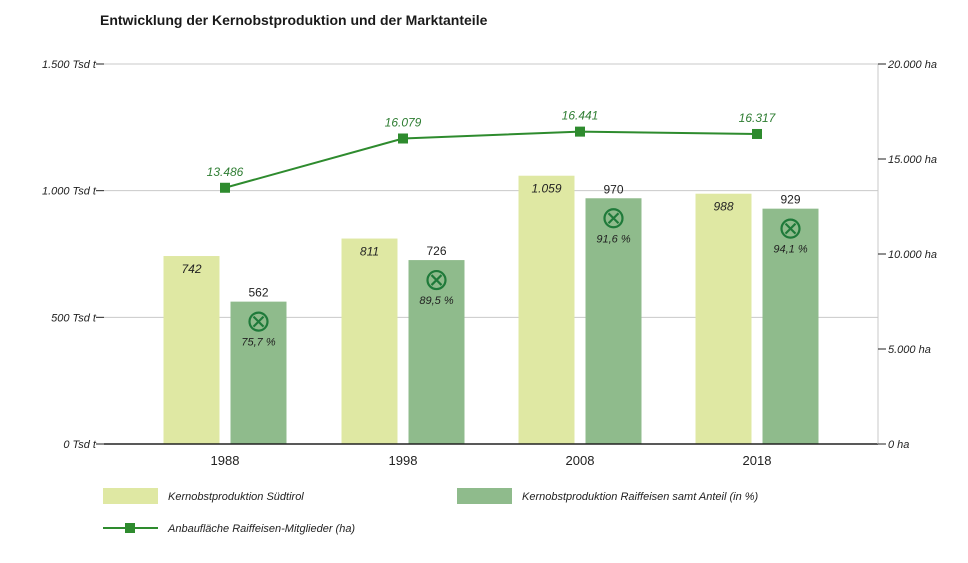 The image size is (968, 563). I want to click on bar-suedtirol-label: 811, so click(369, 252).